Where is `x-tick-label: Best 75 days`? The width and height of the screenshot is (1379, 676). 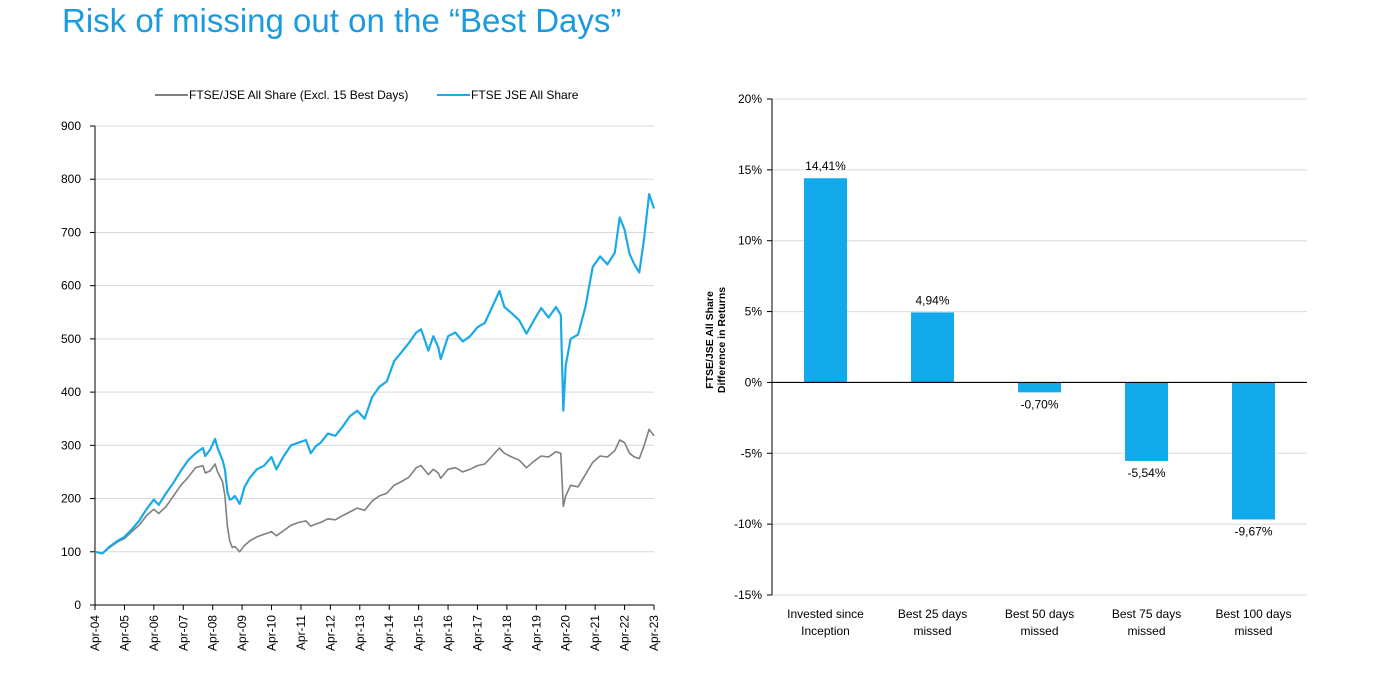 x-tick-label: Best 75 days is located at coordinates (1146, 614).